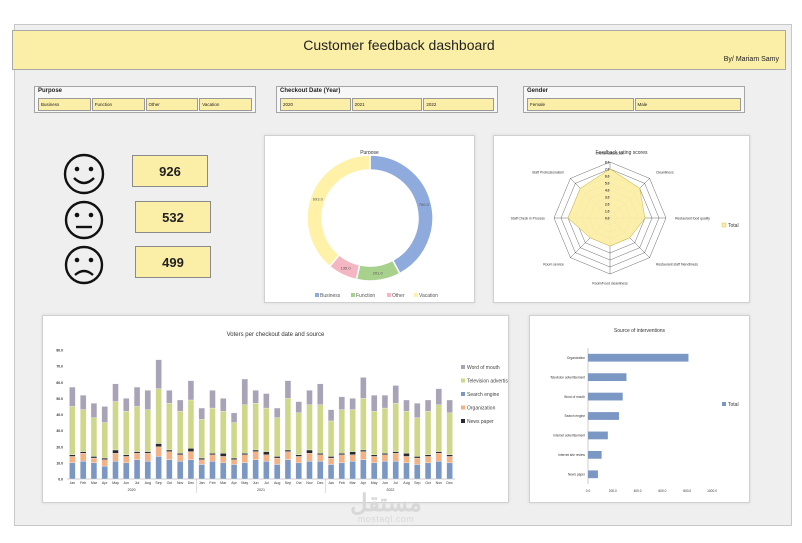 The height and width of the screenshot is (543, 802). Describe the element at coordinates (574, 397) in the screenshot. I see `category-label: Word of mouth` at that location.